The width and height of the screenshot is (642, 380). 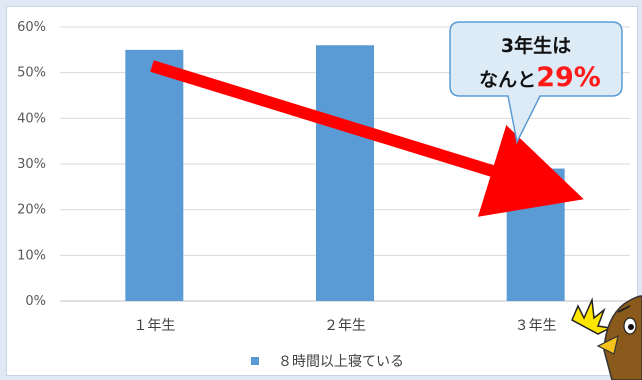 What do you see at coordinates (255, 361) in the screenshot?
I see `legend-swatch` at bounding box center [255, 361].